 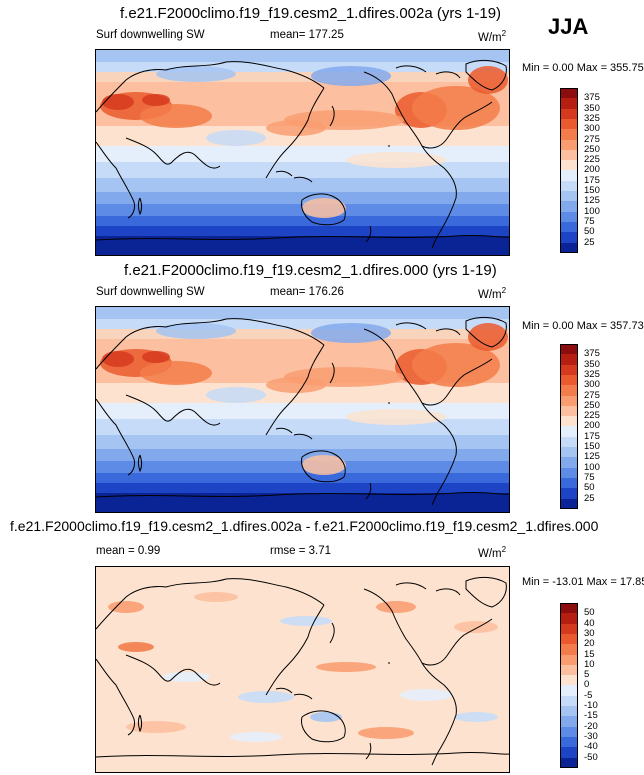 I want to click on season-label: JJA, so click(x=568, y=26).